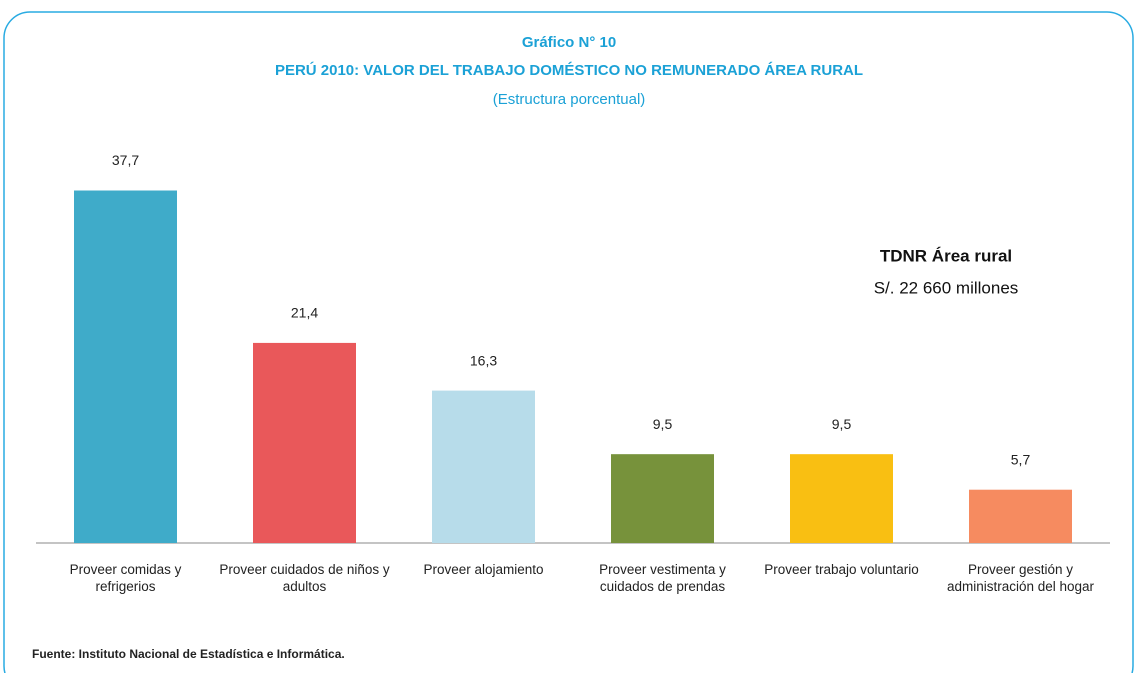 This screenshot has width=1138, height=673. I want to click on annotation-title: TDNR Área rural, so click(946, 255).